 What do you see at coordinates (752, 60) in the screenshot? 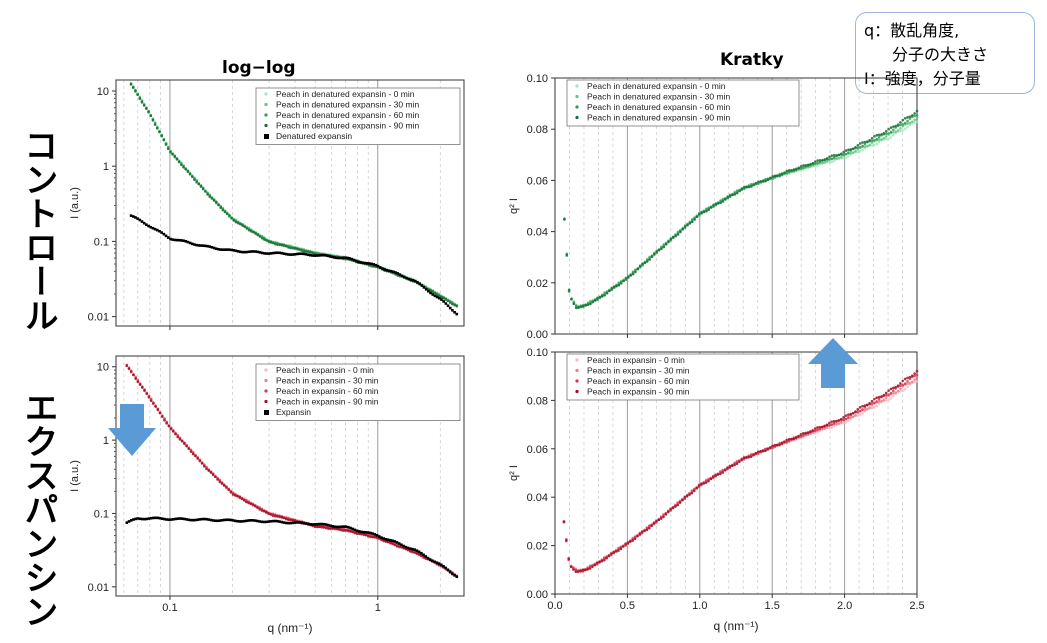
I see `column-title-kratky: Kratky` at bounding box center [752, 60].